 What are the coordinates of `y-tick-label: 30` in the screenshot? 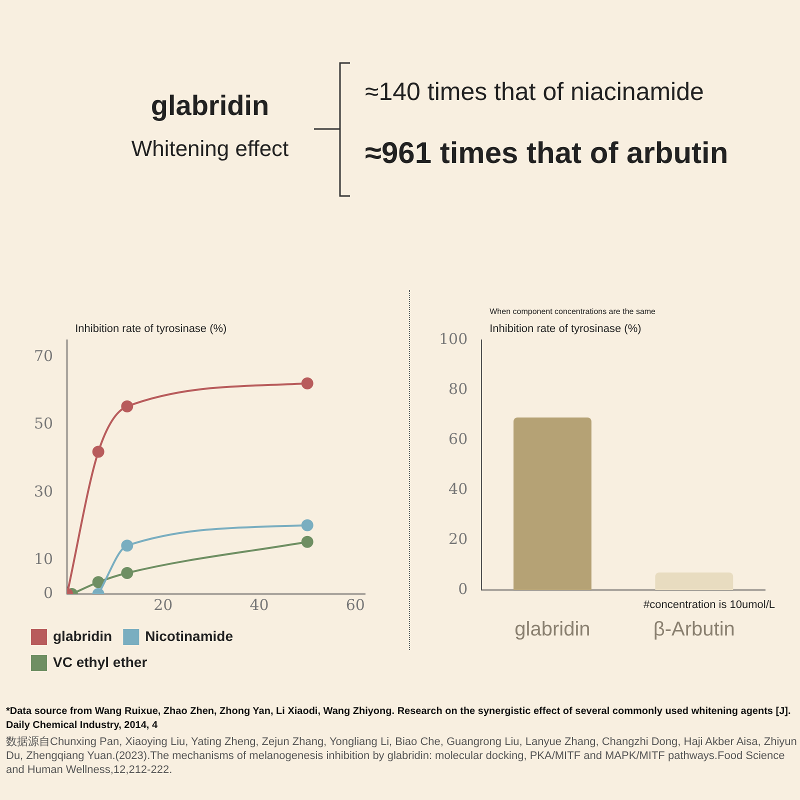 It's located at (44, 491).